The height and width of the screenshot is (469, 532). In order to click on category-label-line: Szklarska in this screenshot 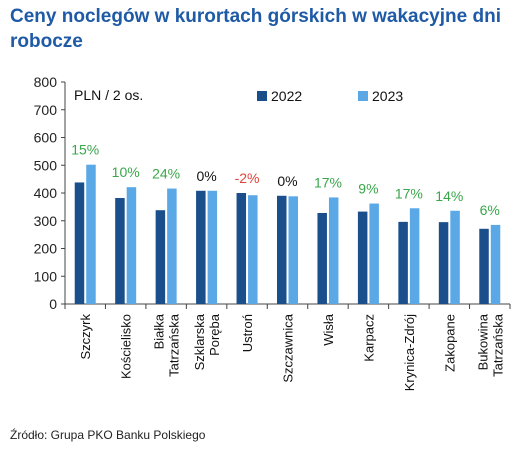, I will do `click(199, 341)`.